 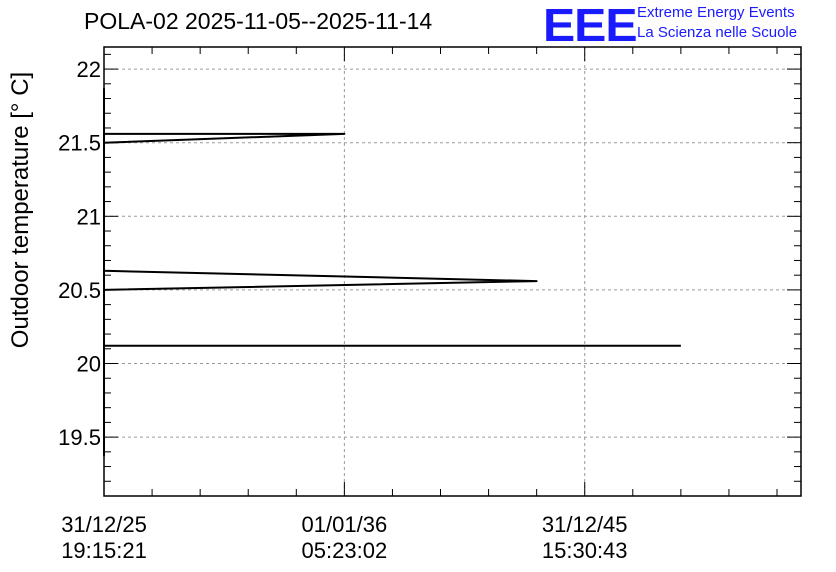 I want to click on y-tick-label: 20.5, so click(x=79, y=290).